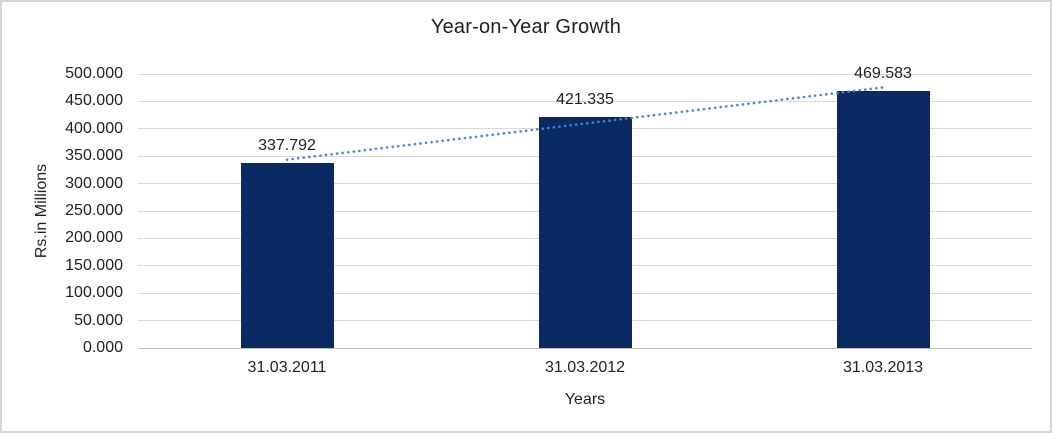 The height and width of the screenshot is (433, 1052). What do you see at coordinates (585, 348) in the screenshot?
I see `x-axis-line` at bounding box center [585, 348].